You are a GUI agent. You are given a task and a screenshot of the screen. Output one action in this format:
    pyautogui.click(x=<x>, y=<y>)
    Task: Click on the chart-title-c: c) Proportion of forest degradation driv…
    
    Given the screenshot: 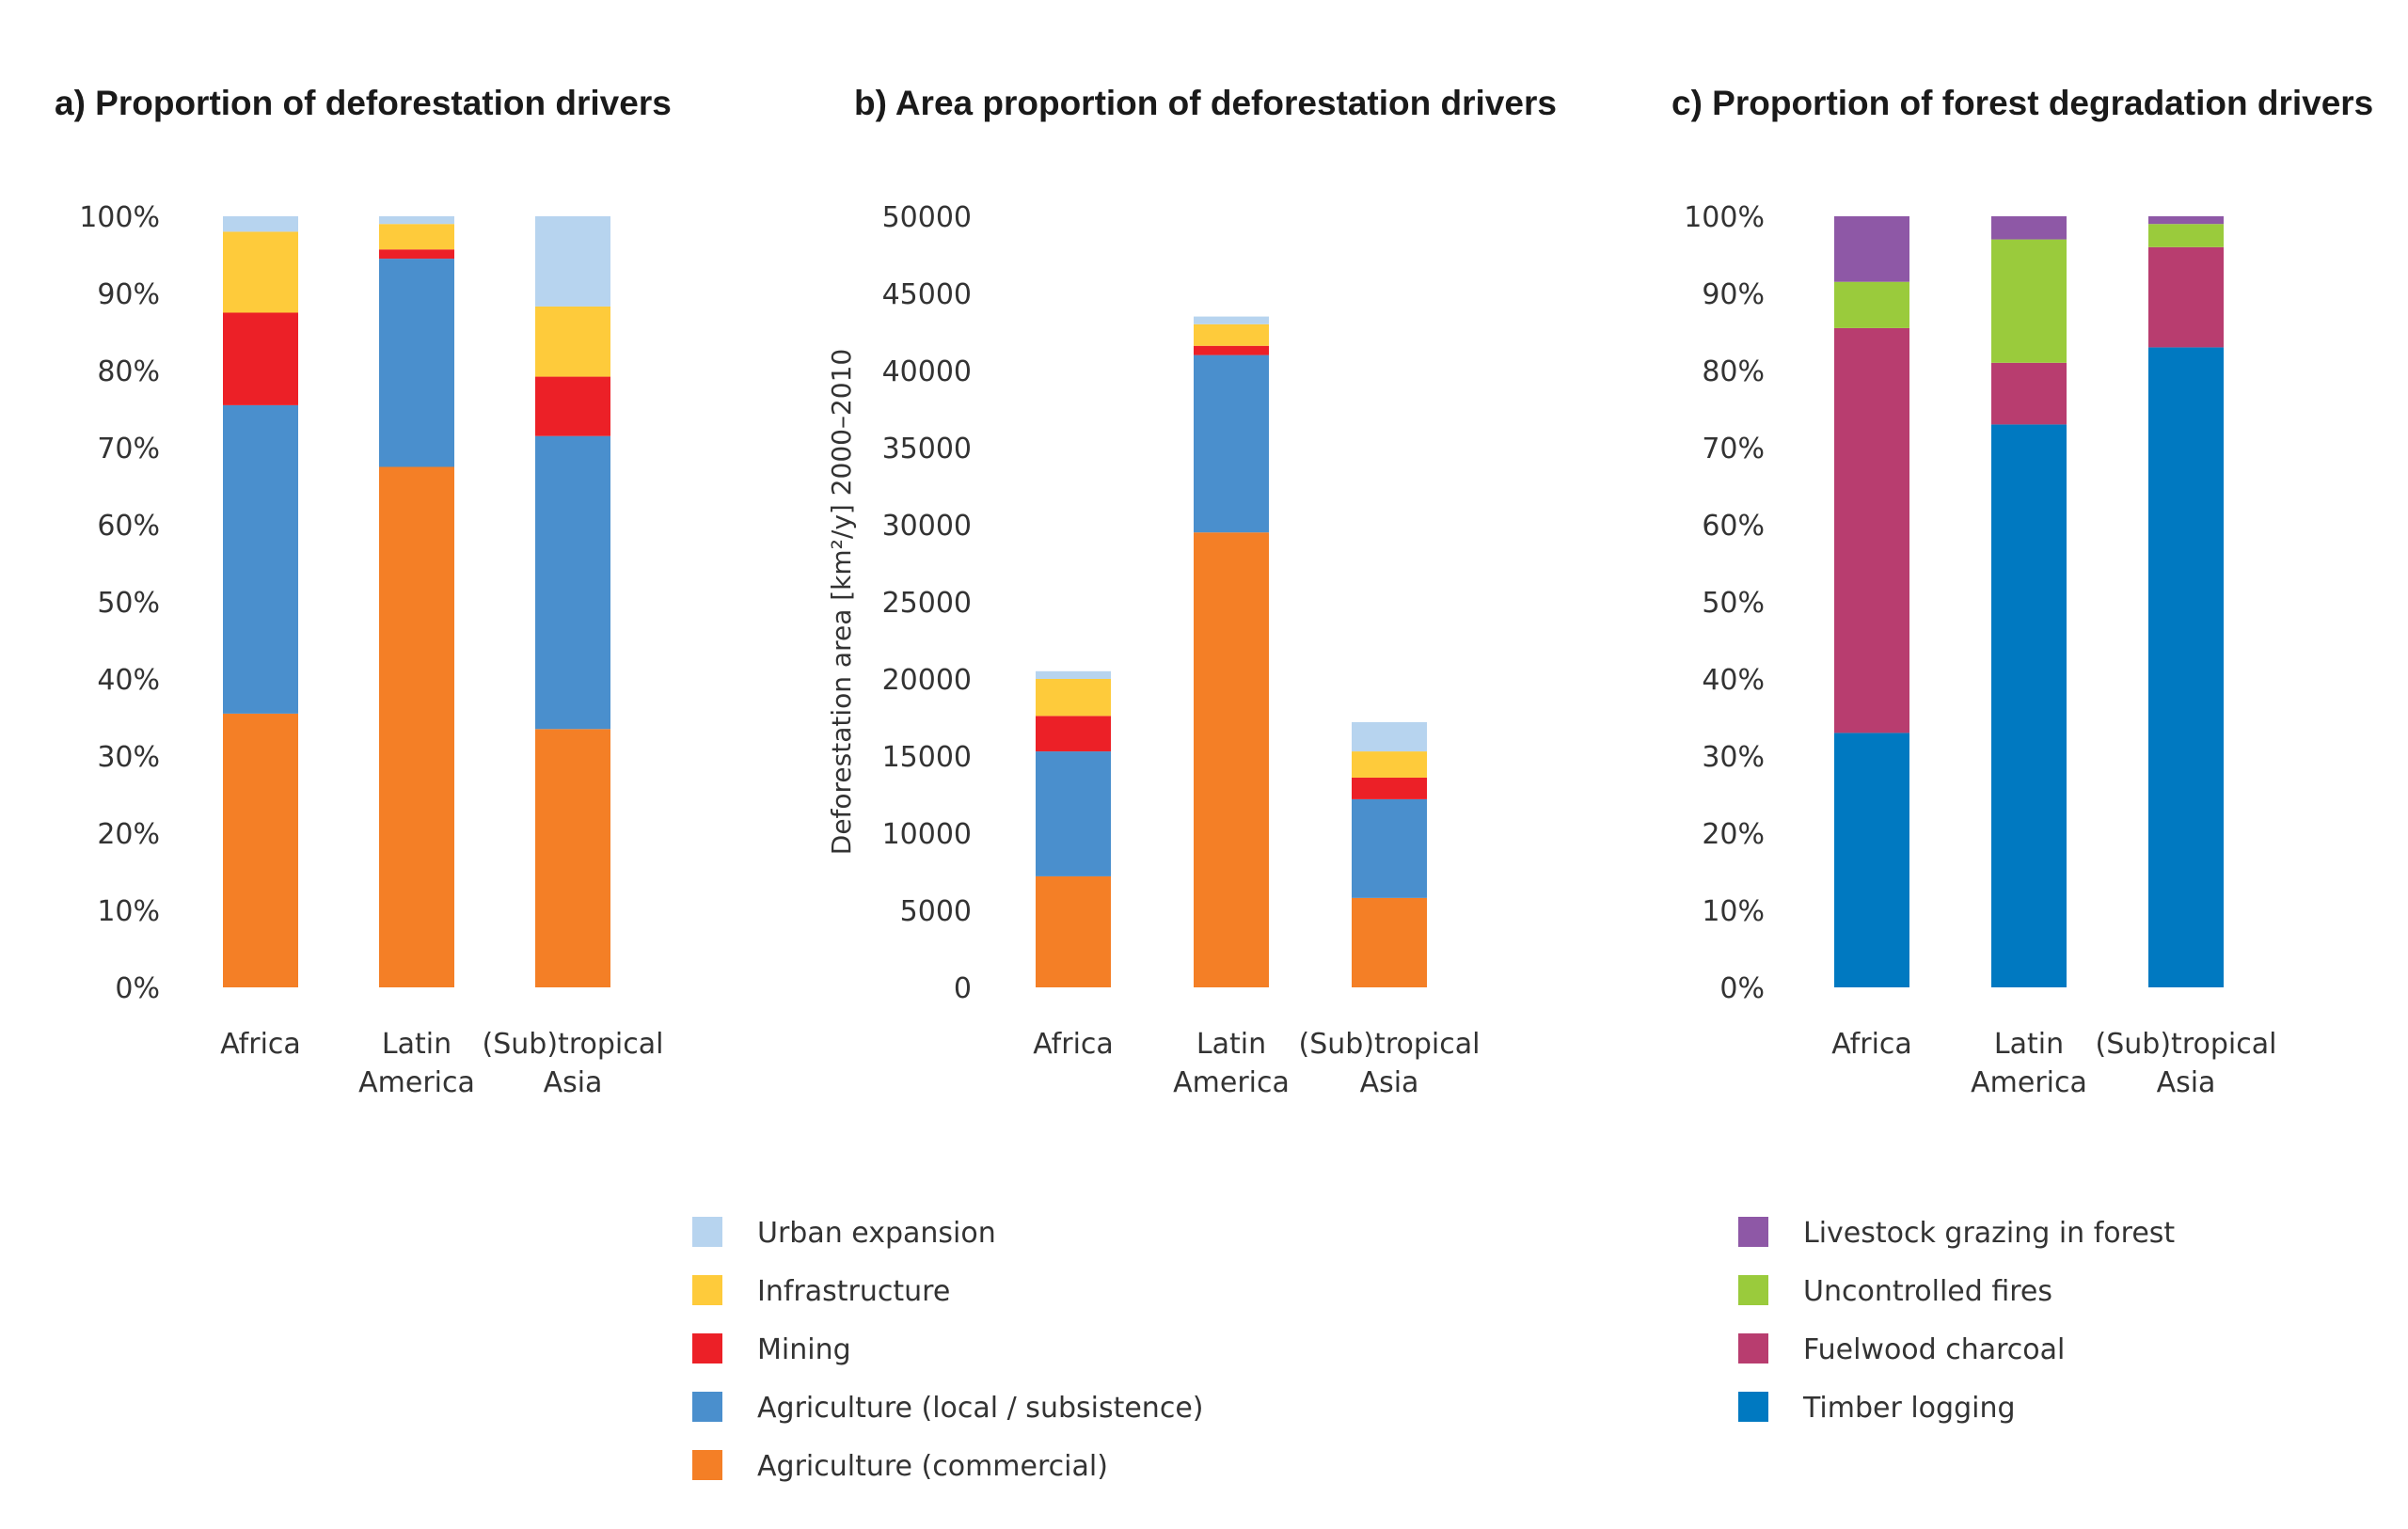 What is the action you would take?
    pyautogui.click(x=2022, y=103)
    